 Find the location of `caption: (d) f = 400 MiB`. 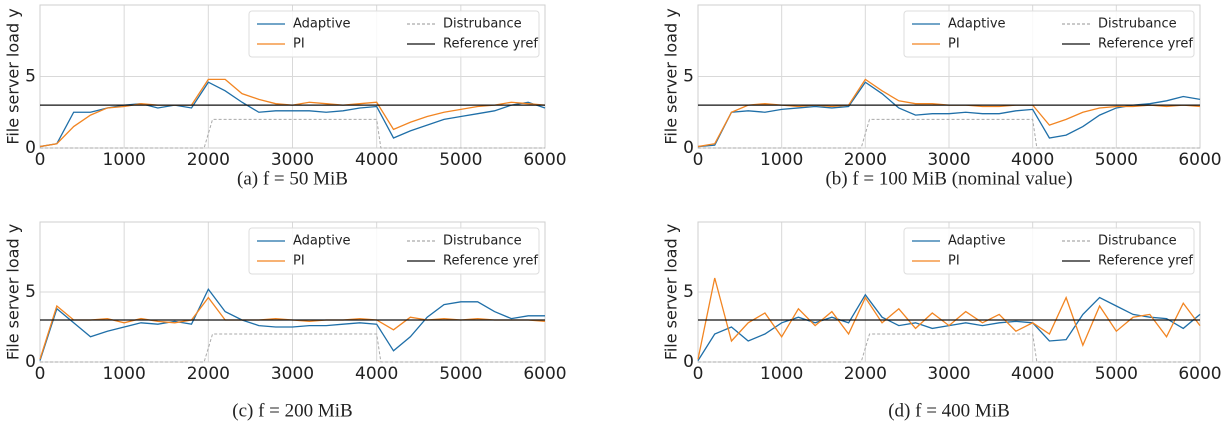

caption: (d) f = 400 MiB is located at coordinates (949, 410).